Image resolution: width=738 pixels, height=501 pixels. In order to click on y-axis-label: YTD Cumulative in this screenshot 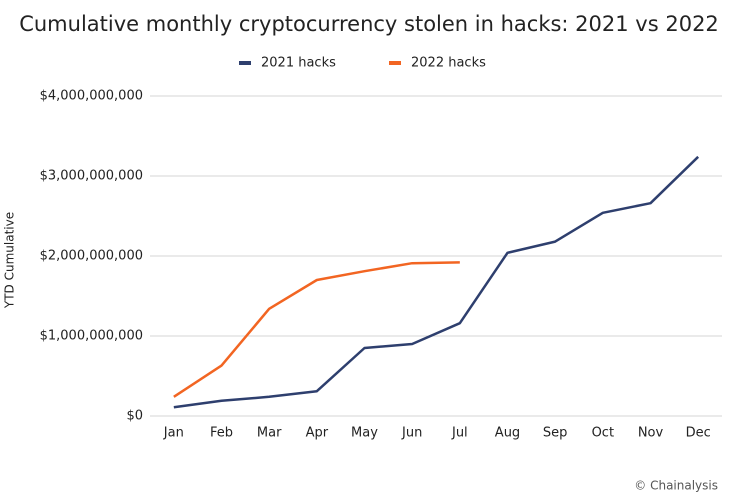, I will do `click(10, 260)`.